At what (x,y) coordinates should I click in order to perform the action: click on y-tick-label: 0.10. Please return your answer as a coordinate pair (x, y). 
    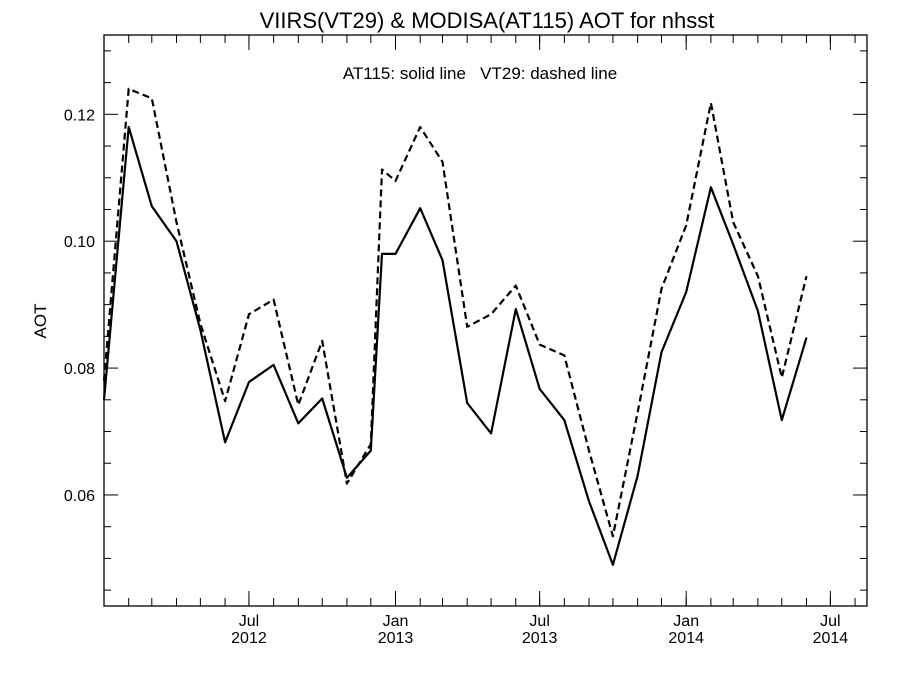
    Looking at the image, I should click on (79, 242).